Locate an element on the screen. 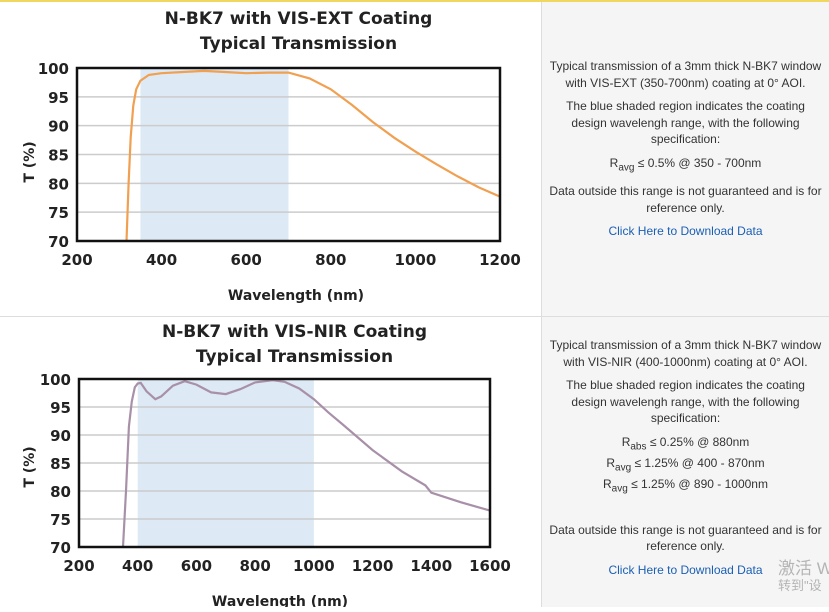 The height and width of the screenshot is (612, 829). x-tick-label: 1600 is located at coordinates (490, 566).